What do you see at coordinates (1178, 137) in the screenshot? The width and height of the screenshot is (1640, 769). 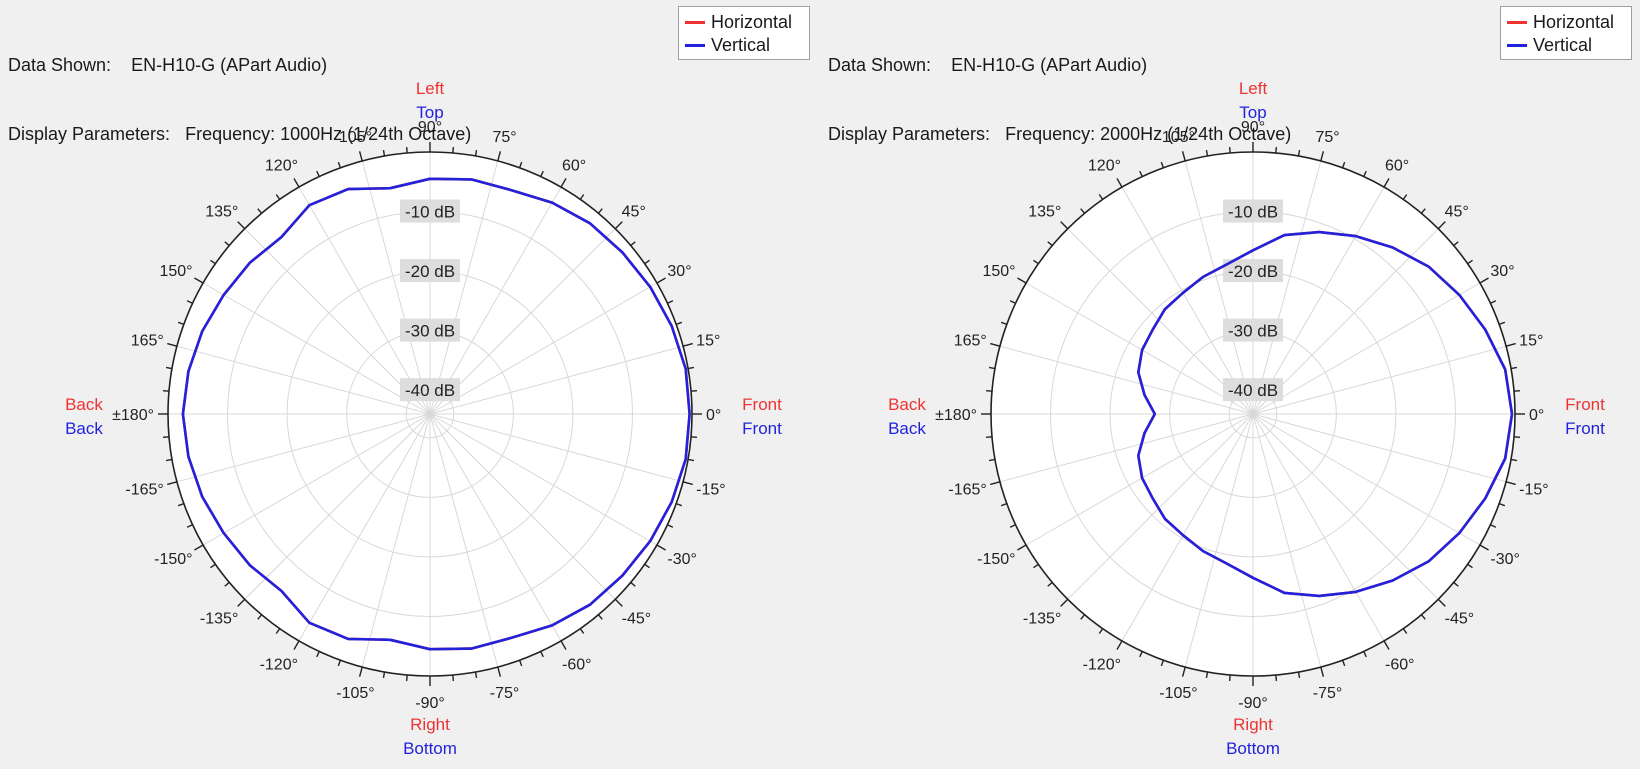 I see `angle-label: 105°` at bounding box center [1178, 137].